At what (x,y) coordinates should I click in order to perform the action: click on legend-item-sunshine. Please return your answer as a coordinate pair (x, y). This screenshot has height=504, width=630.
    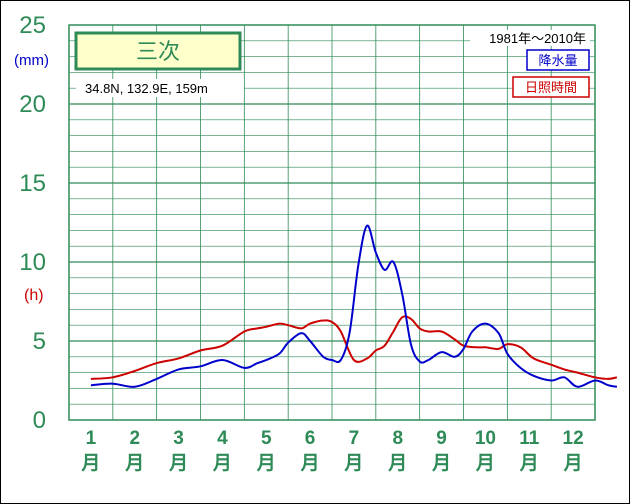
    Looking at the image, I should click on (551, 87).